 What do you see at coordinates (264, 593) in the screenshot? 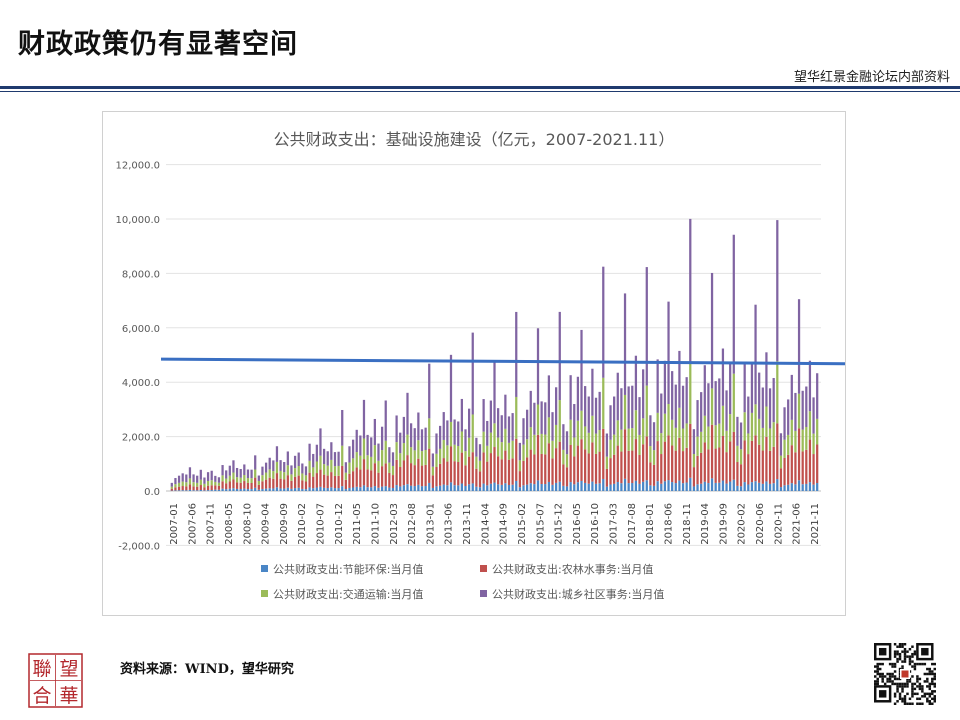
I see `legend-swatch` at bounding box center [264, 593].